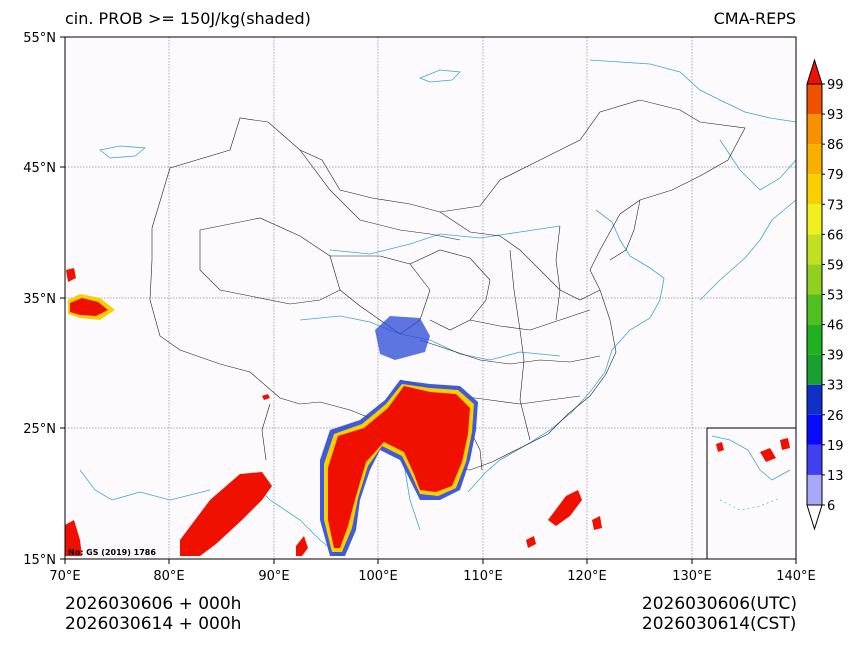 The image size is (860, 647). I want to click on colorbar: 6 13 19 26 33 39 46 53 59 66 73 79 86 93 99, so click(825, 294).